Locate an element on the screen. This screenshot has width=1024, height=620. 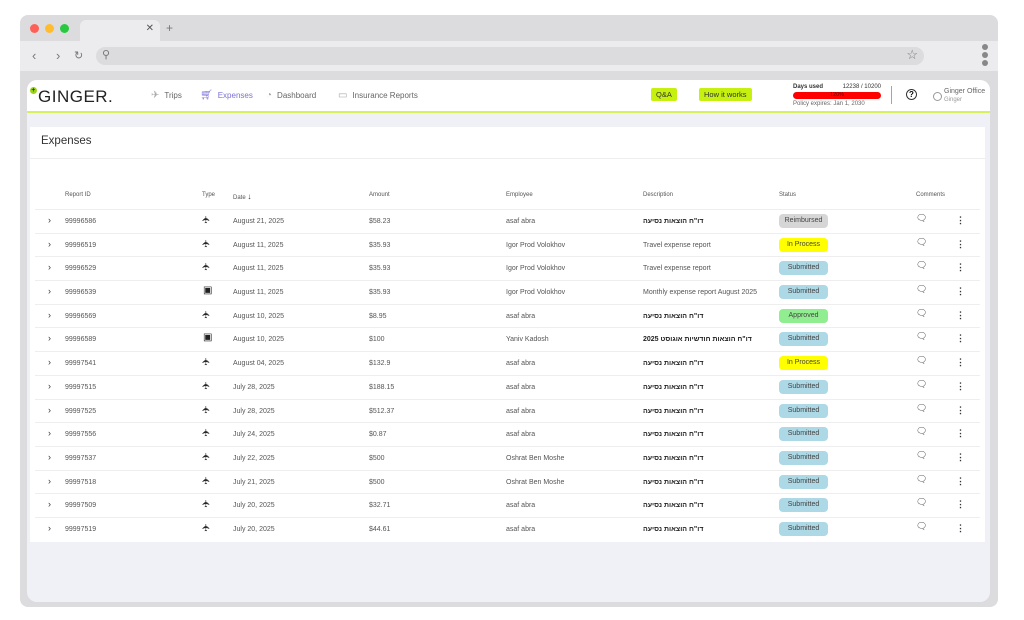
col-amount: Amount is located at coordinates (379, 195).